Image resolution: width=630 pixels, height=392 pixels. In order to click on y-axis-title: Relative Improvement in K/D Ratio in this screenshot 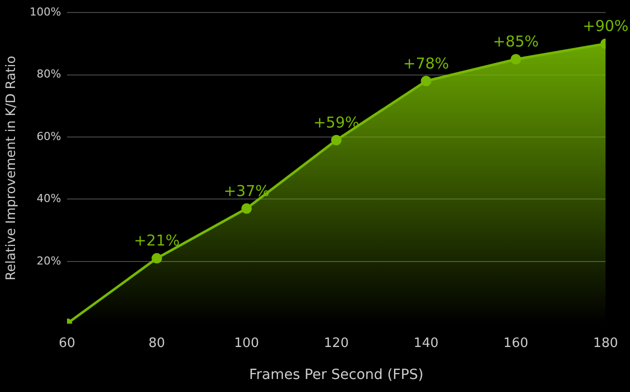, I will do `click(12, 168)`.